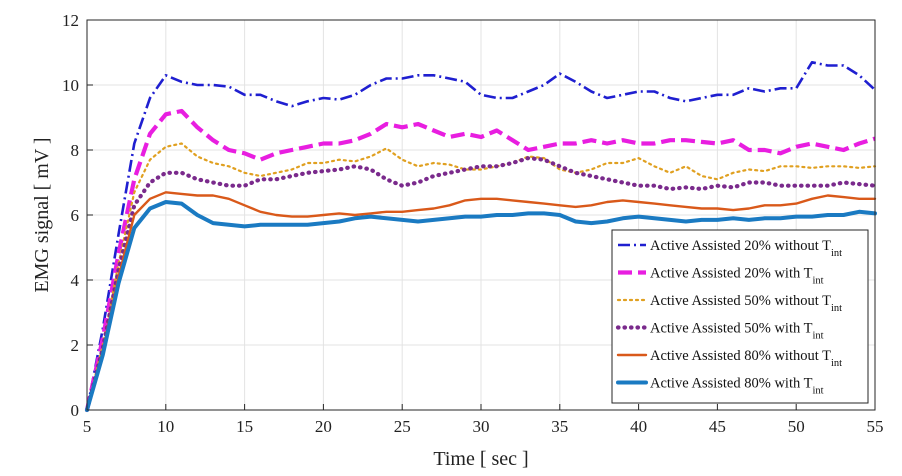 Image resolution: width=902 pixels, height=476 pixels. I want to click on legend-label-5: Active Assisted 80% without Tint, so click(746, 358).